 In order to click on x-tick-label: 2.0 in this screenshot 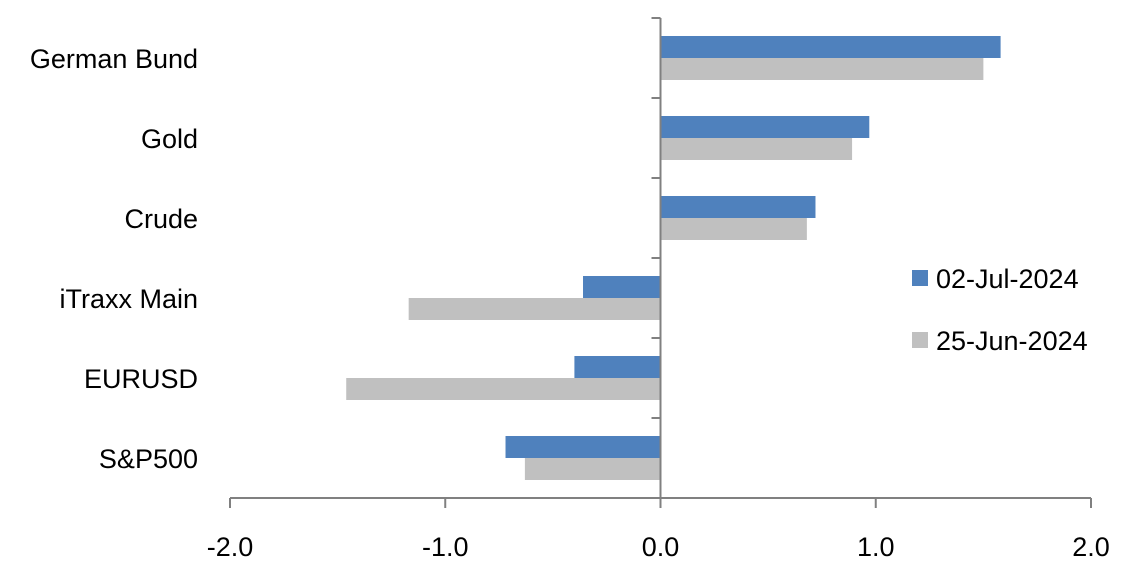, I will do `click(1091, 547)`.